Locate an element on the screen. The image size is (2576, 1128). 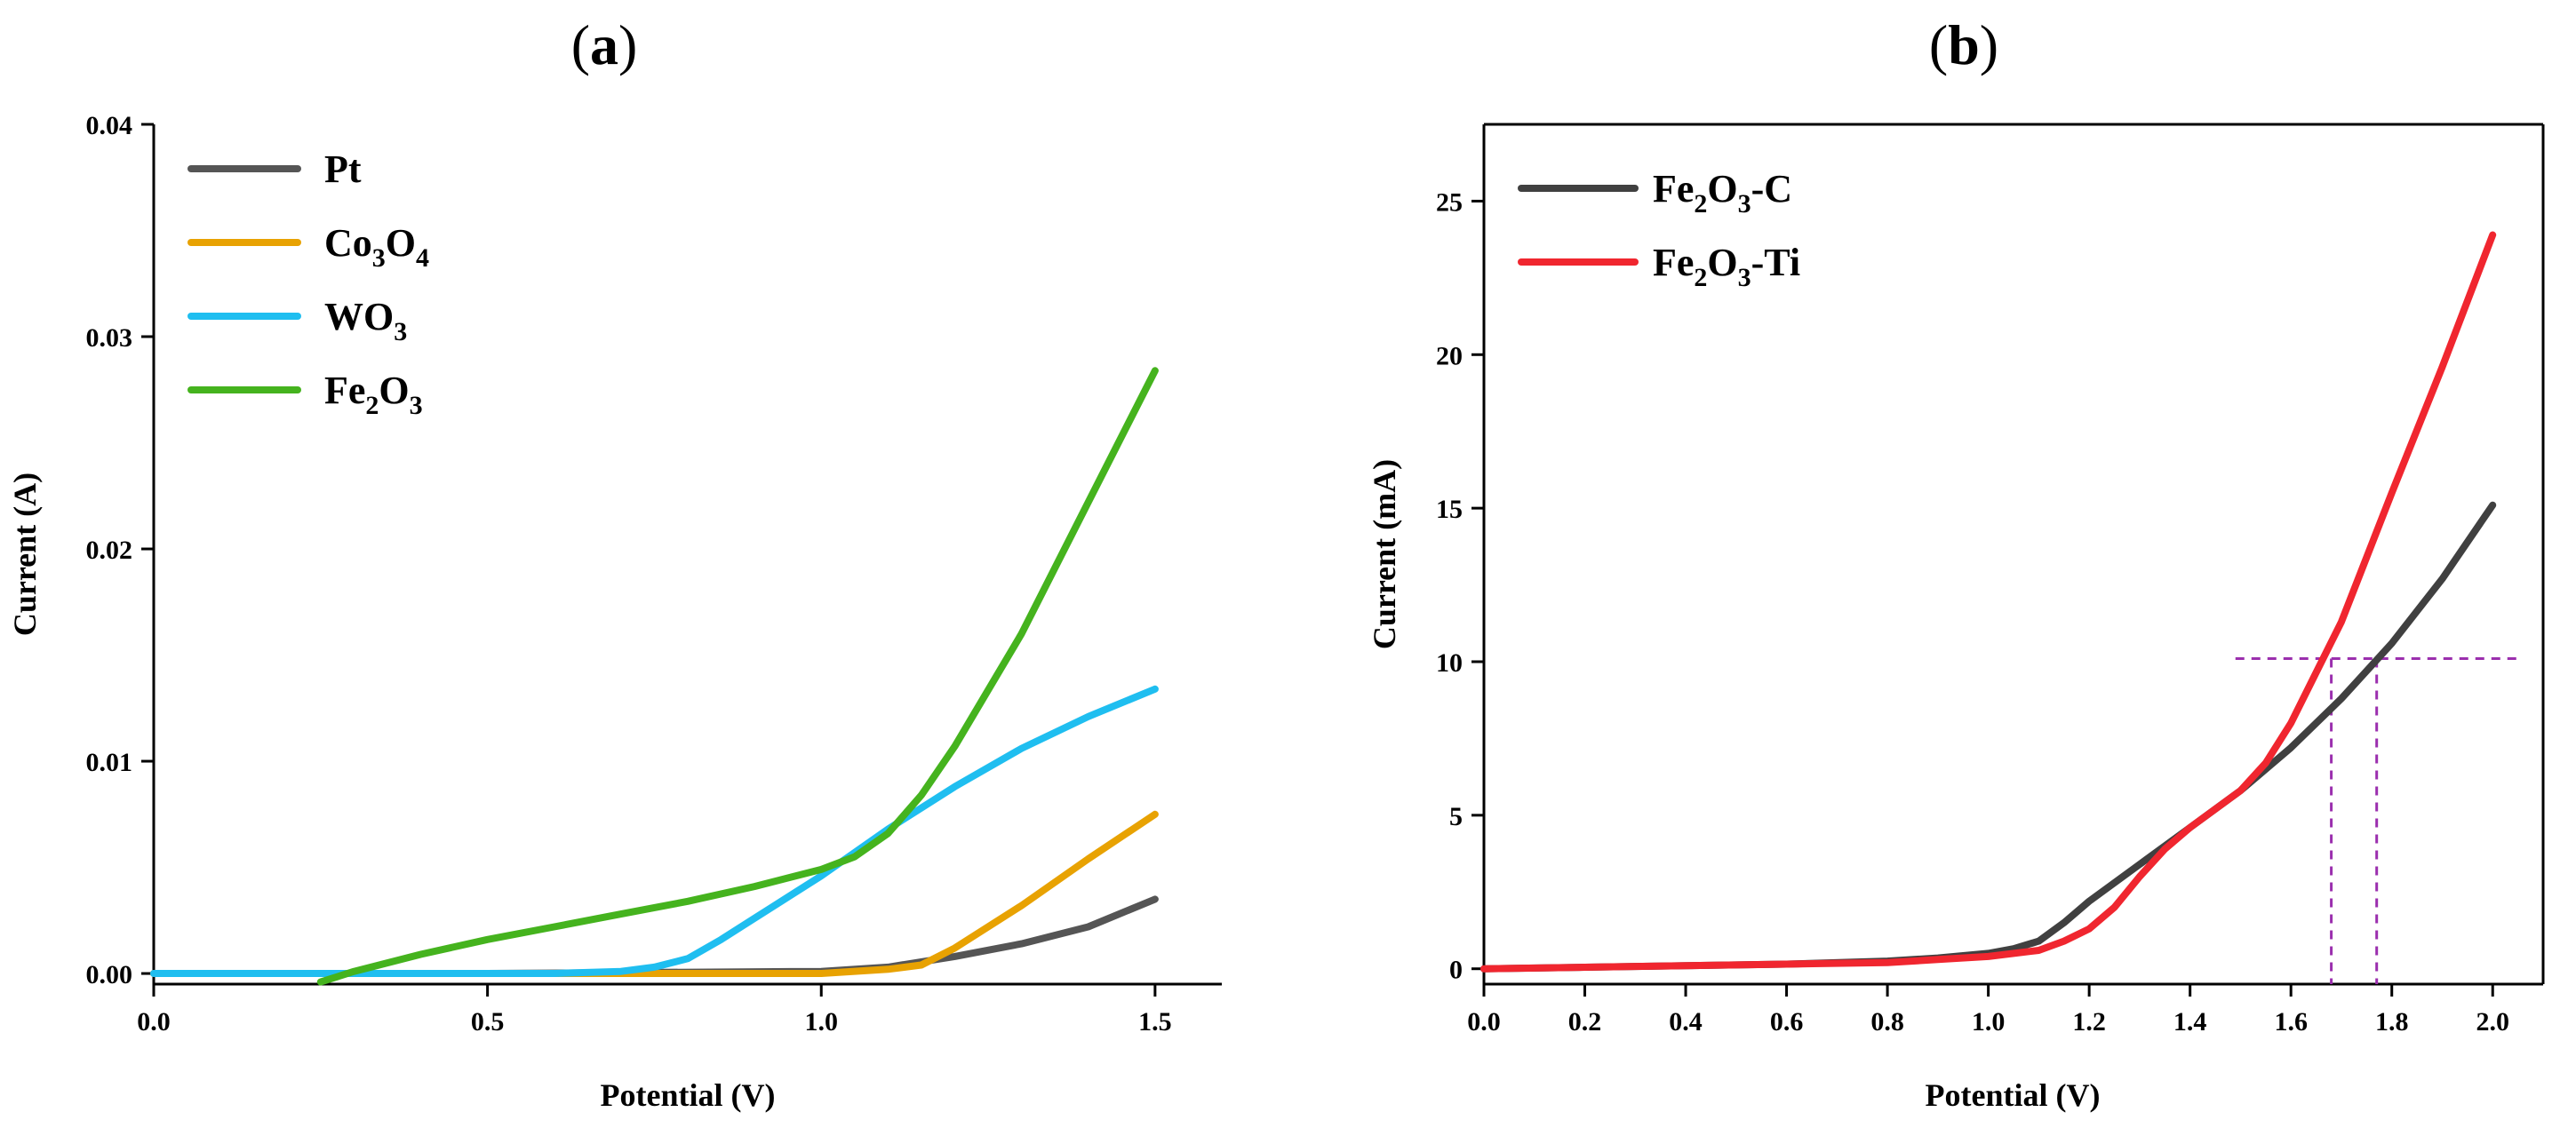
panel-a-panel-label: (a) is located at coordinates (604, 44).